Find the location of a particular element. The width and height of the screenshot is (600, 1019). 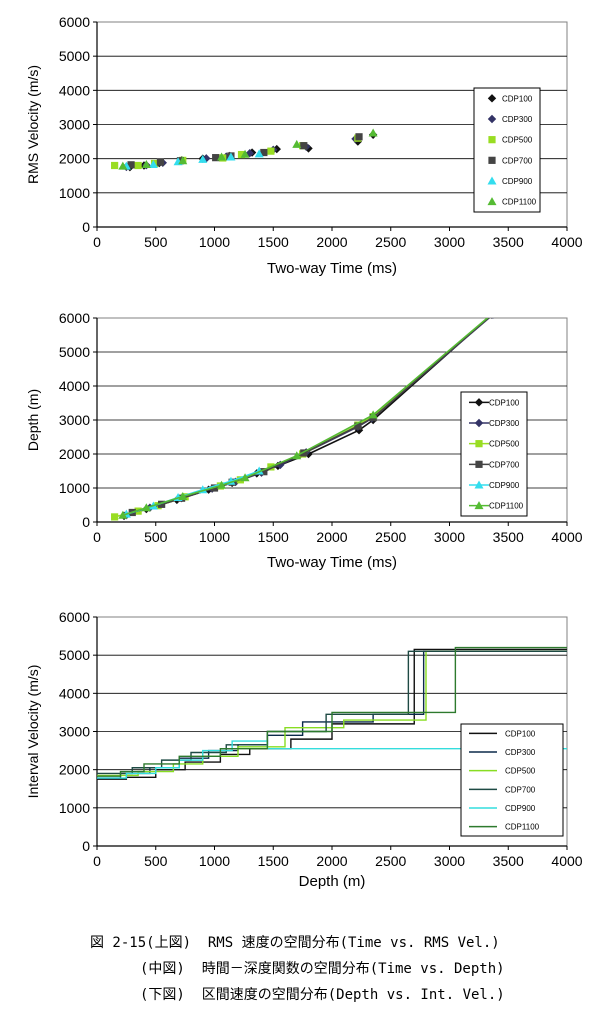

figure-caption-line-2: (中図) 時間－深度関数の空間分布(Time vs. Depth) is located at coordinates (322, 969).